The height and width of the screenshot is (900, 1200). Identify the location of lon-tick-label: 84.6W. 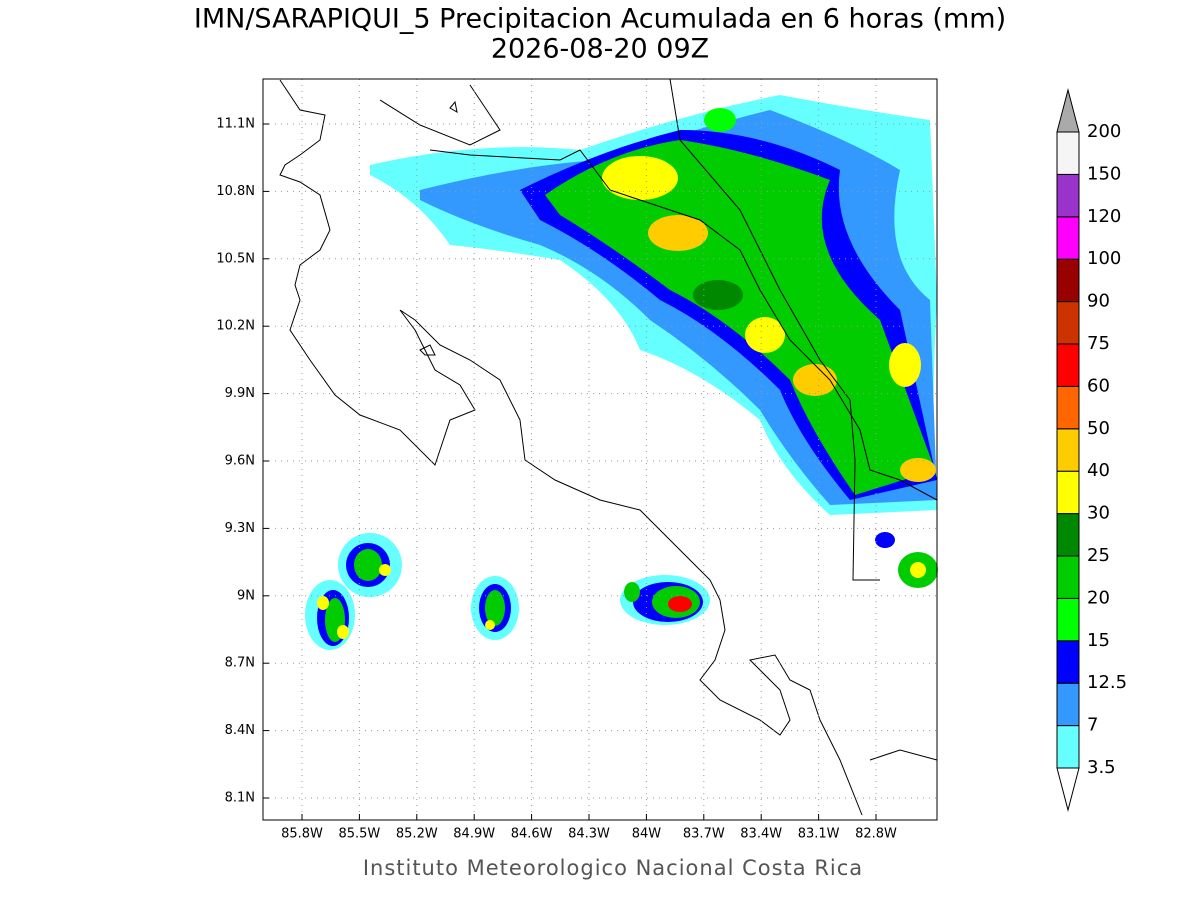
(532, 834).